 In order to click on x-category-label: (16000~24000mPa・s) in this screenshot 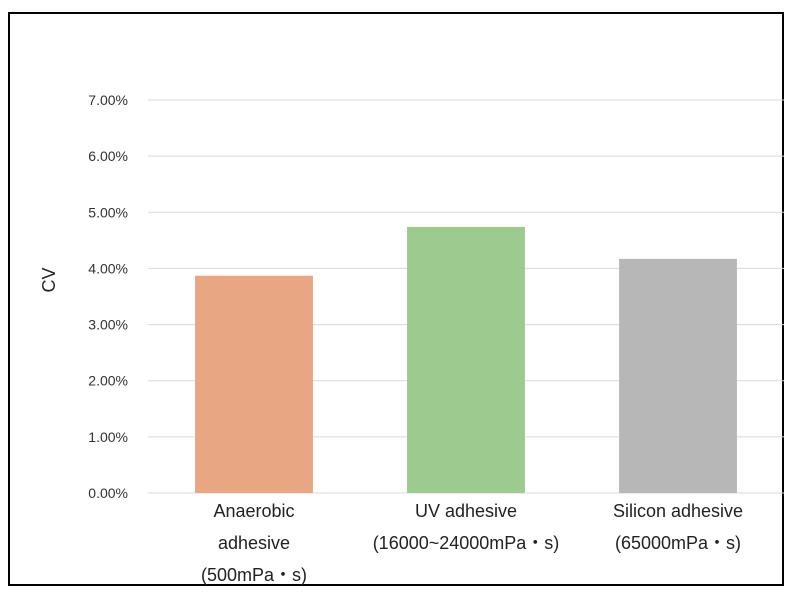, I will do `click(466, 543)`.